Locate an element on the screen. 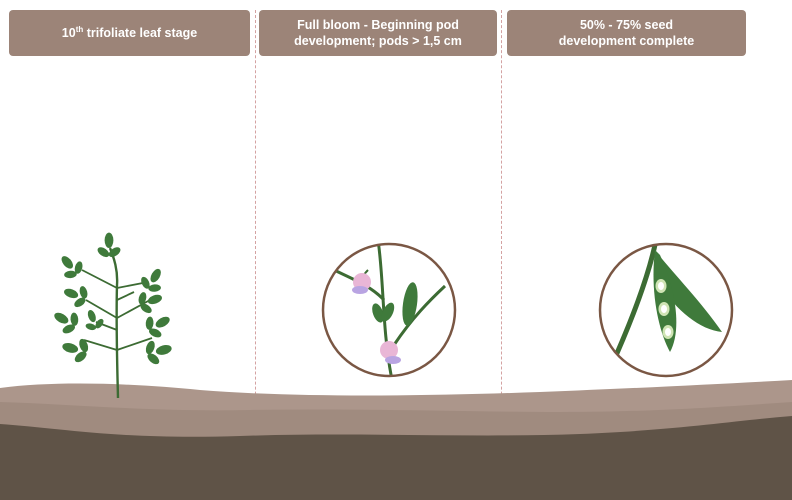 Image resolution: width=792 pixels, height=500 pixels. stage-header-1: 10th trifoliate leaf stage is located at coordinates (129, 33).